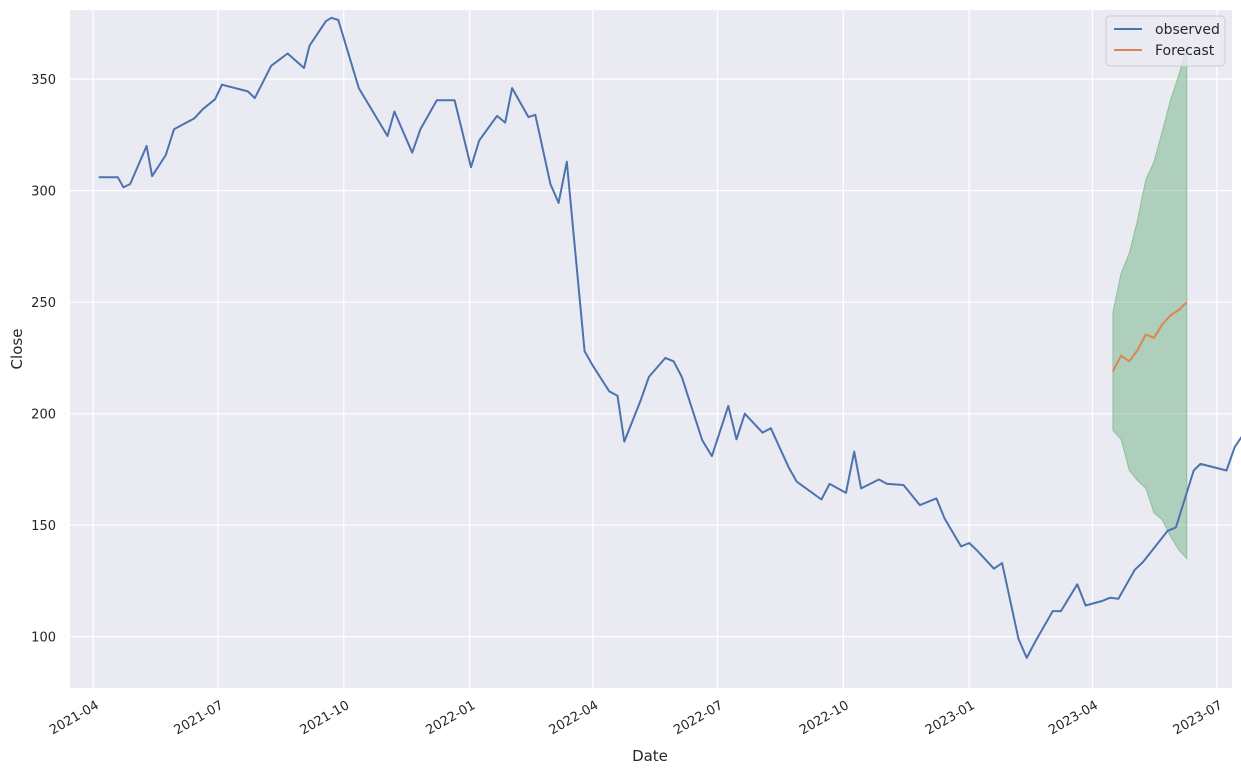 This screenshot has height=773, width=1241. I want to click on y-tick-labels: 100 150 200 250 300 350, so click(43, 359).